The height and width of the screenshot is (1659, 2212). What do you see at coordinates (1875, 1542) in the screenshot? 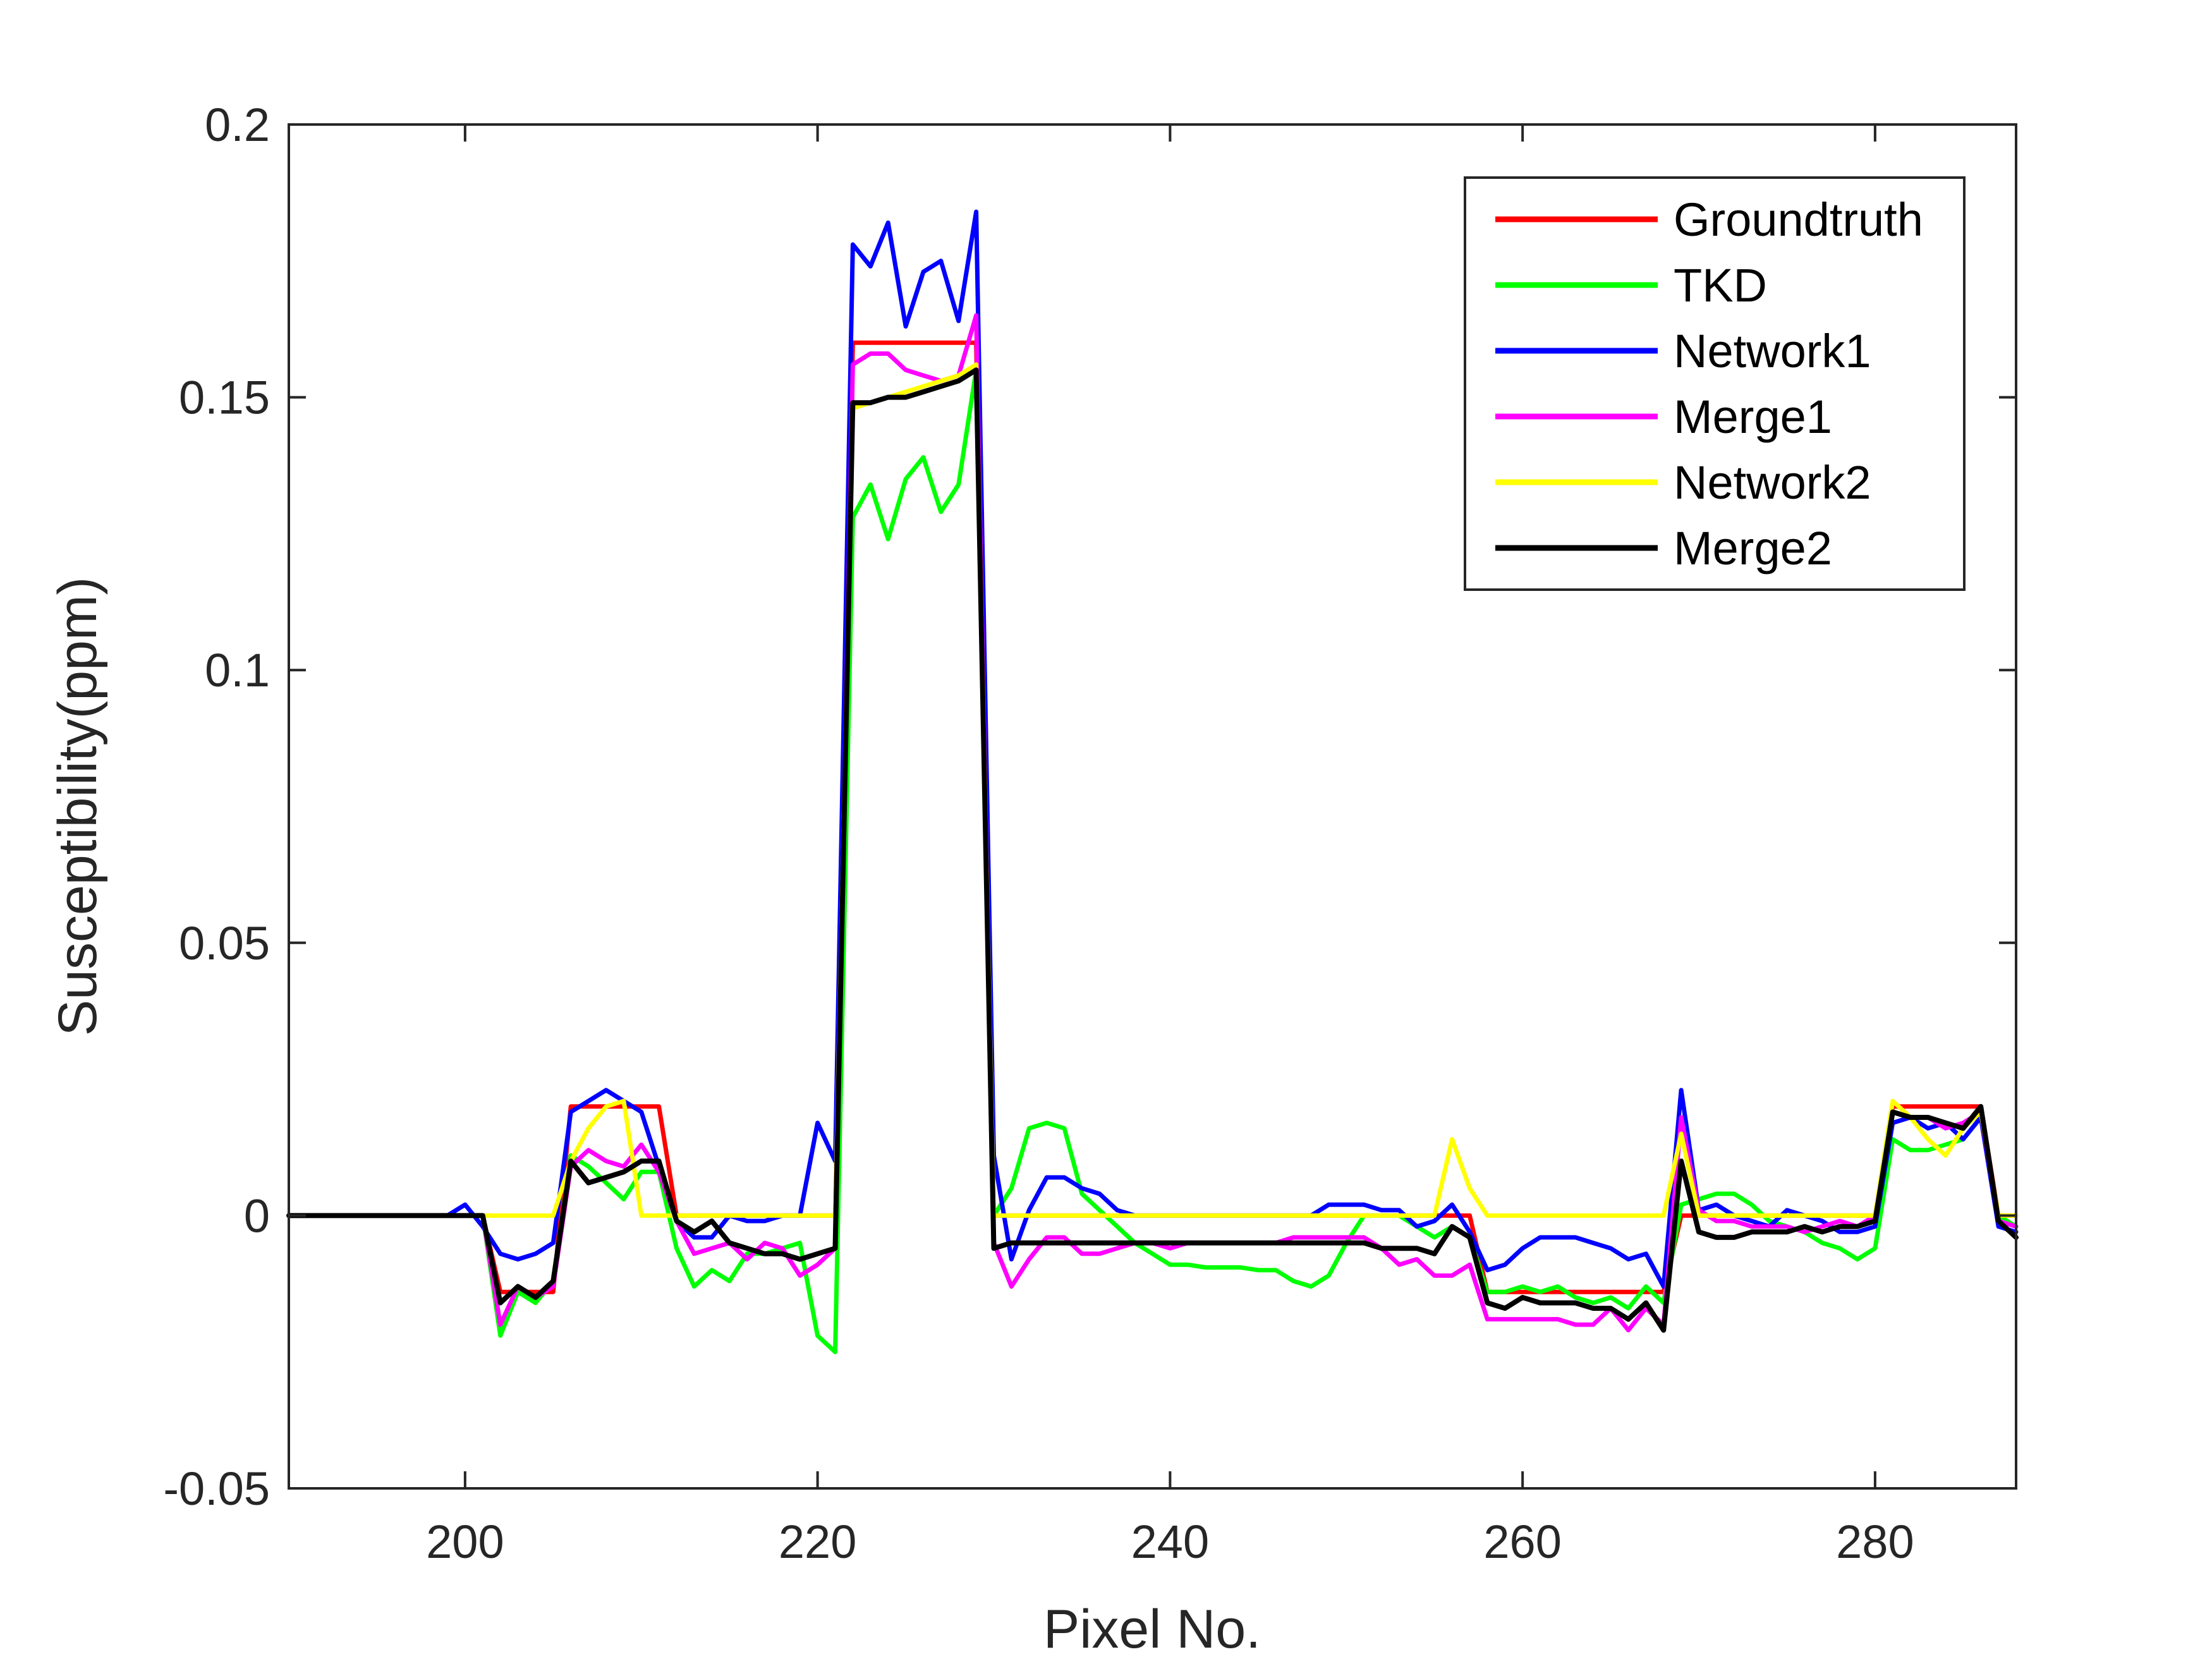
I see `x-tick-label: 280` at bounding box center [1875, 1542].